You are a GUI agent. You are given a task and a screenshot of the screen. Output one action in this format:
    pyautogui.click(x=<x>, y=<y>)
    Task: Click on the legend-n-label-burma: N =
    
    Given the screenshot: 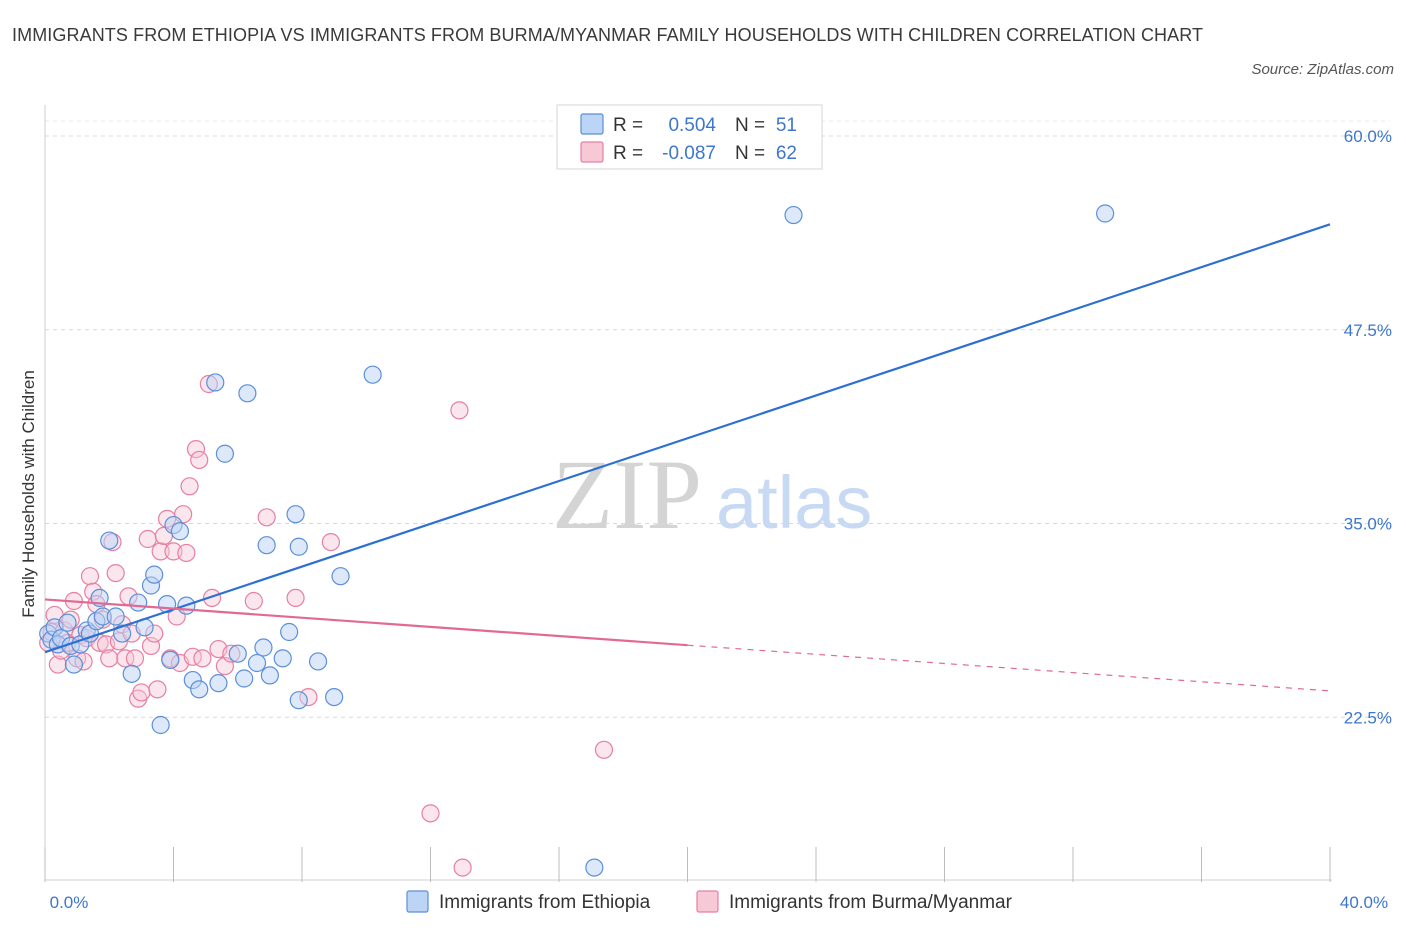 What is the action you would take?
    pyautogui.click(x=750, y=153)
    